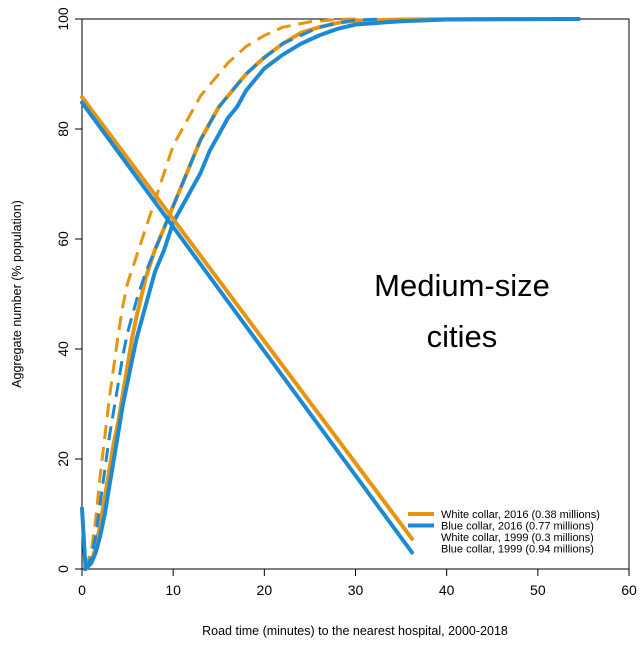  Describe the element at coordinates (517, 538) in the screenshot. I see `legend-entry: White collar, 1999 (0.3 millions)` at that location.